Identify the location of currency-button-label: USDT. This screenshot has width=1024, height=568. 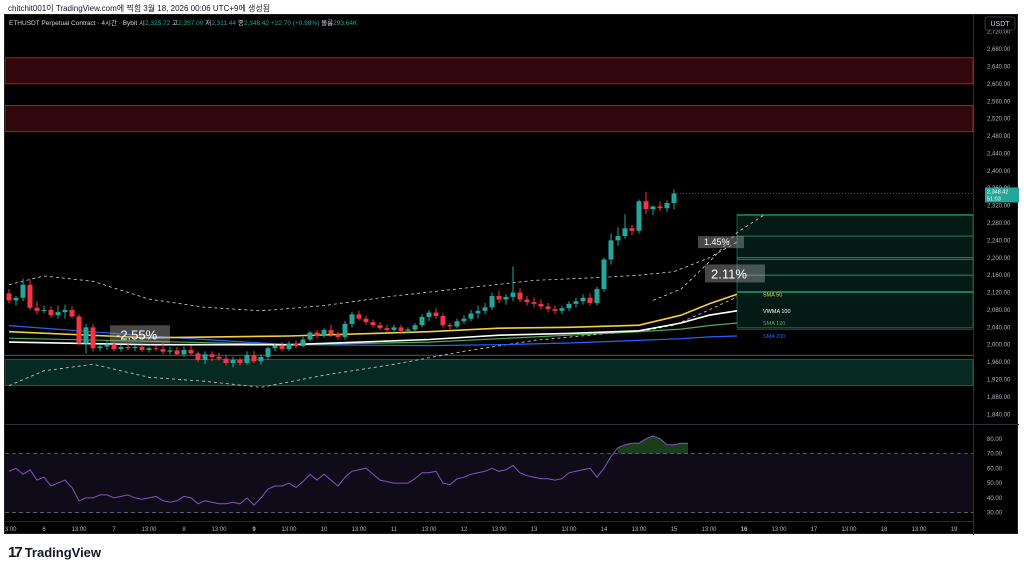
(1000, 24).